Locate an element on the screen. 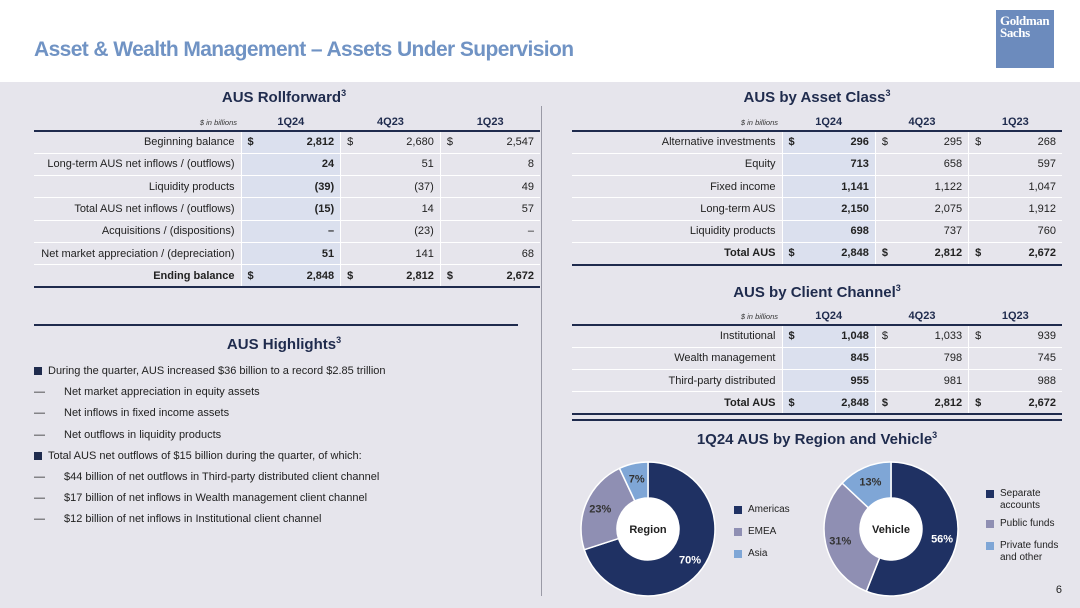 Image resolution: width=1080 pixels, height=608 pixels. column-divider is located at coordinates (541, 351).